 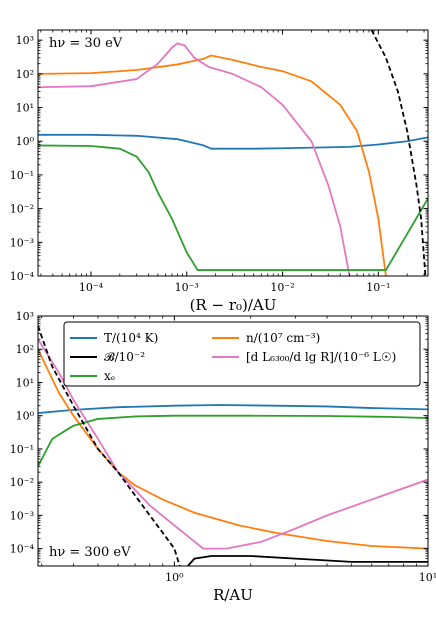 I want to click on legend-label-xe: xₑ, so click(x=110, y=376).